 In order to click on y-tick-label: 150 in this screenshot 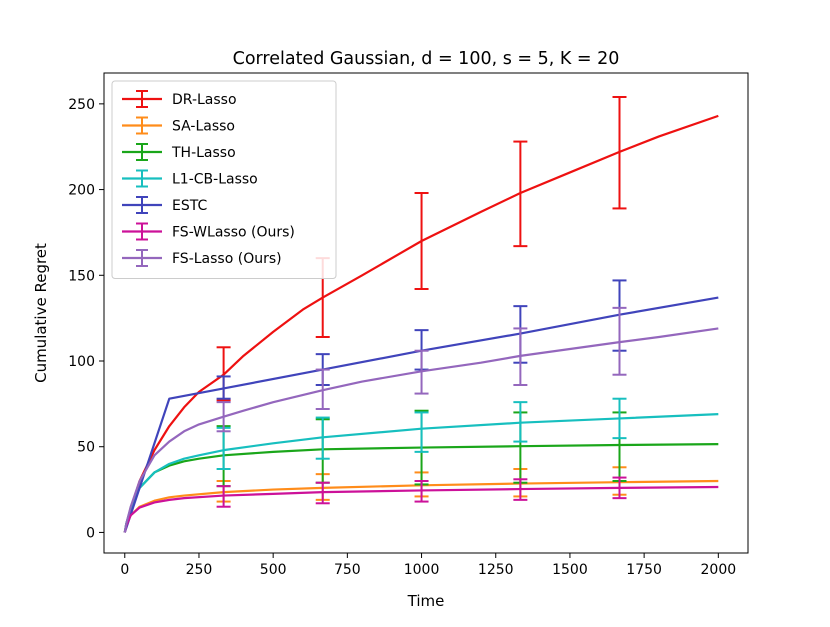, I will do `click(81, 276)`.